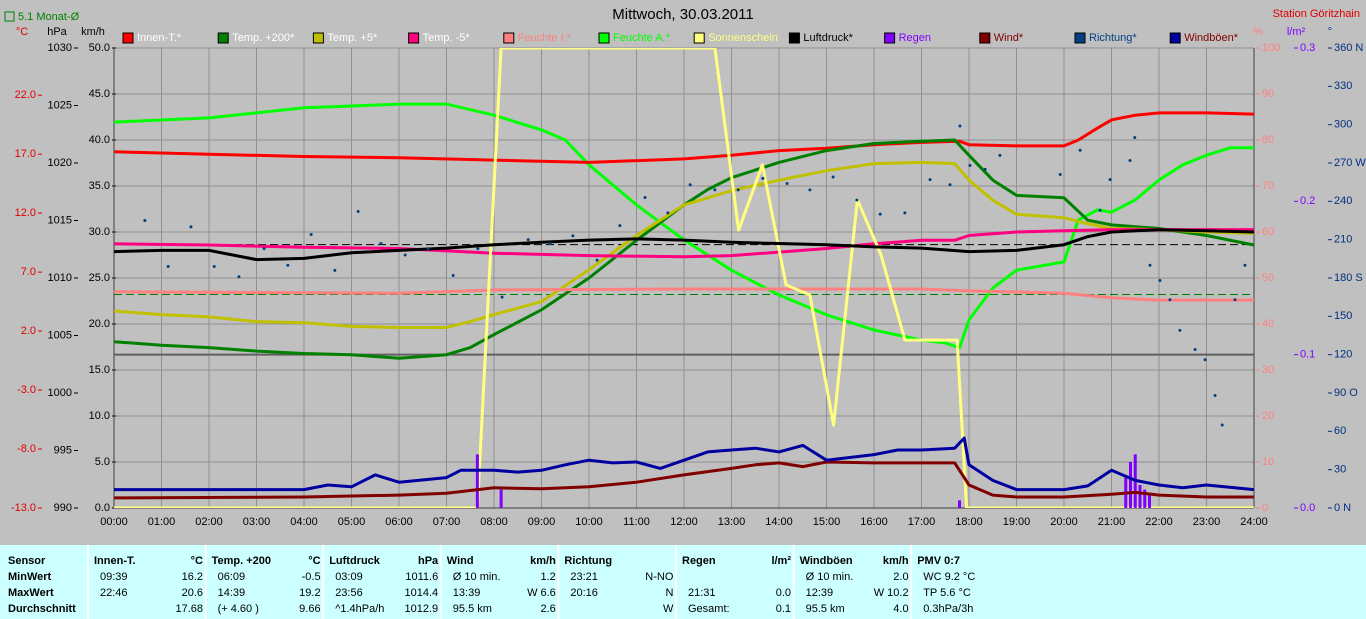  What do you see at coordinates (684, 522) in the screenshot?
I see `x-tick-label: 12:00` at bounding box center [684, 522].